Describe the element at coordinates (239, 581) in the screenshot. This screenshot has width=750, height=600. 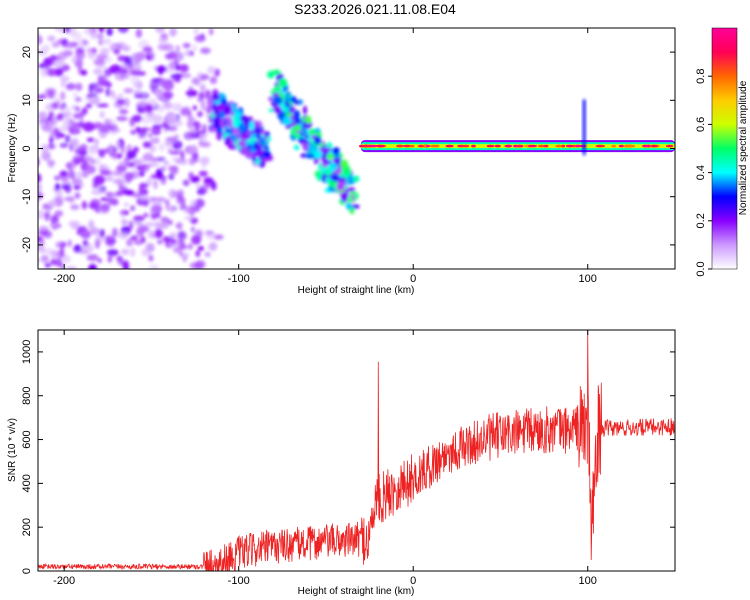
I see `snr-x-tick-label: -100` at that location.